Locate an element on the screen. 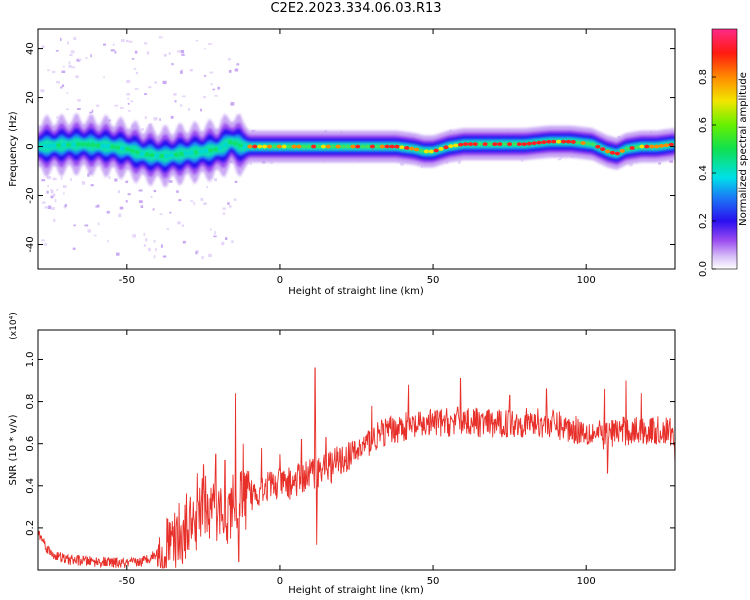  colorbar-tick-label: 0.4 is located at coordinates (703, 173).